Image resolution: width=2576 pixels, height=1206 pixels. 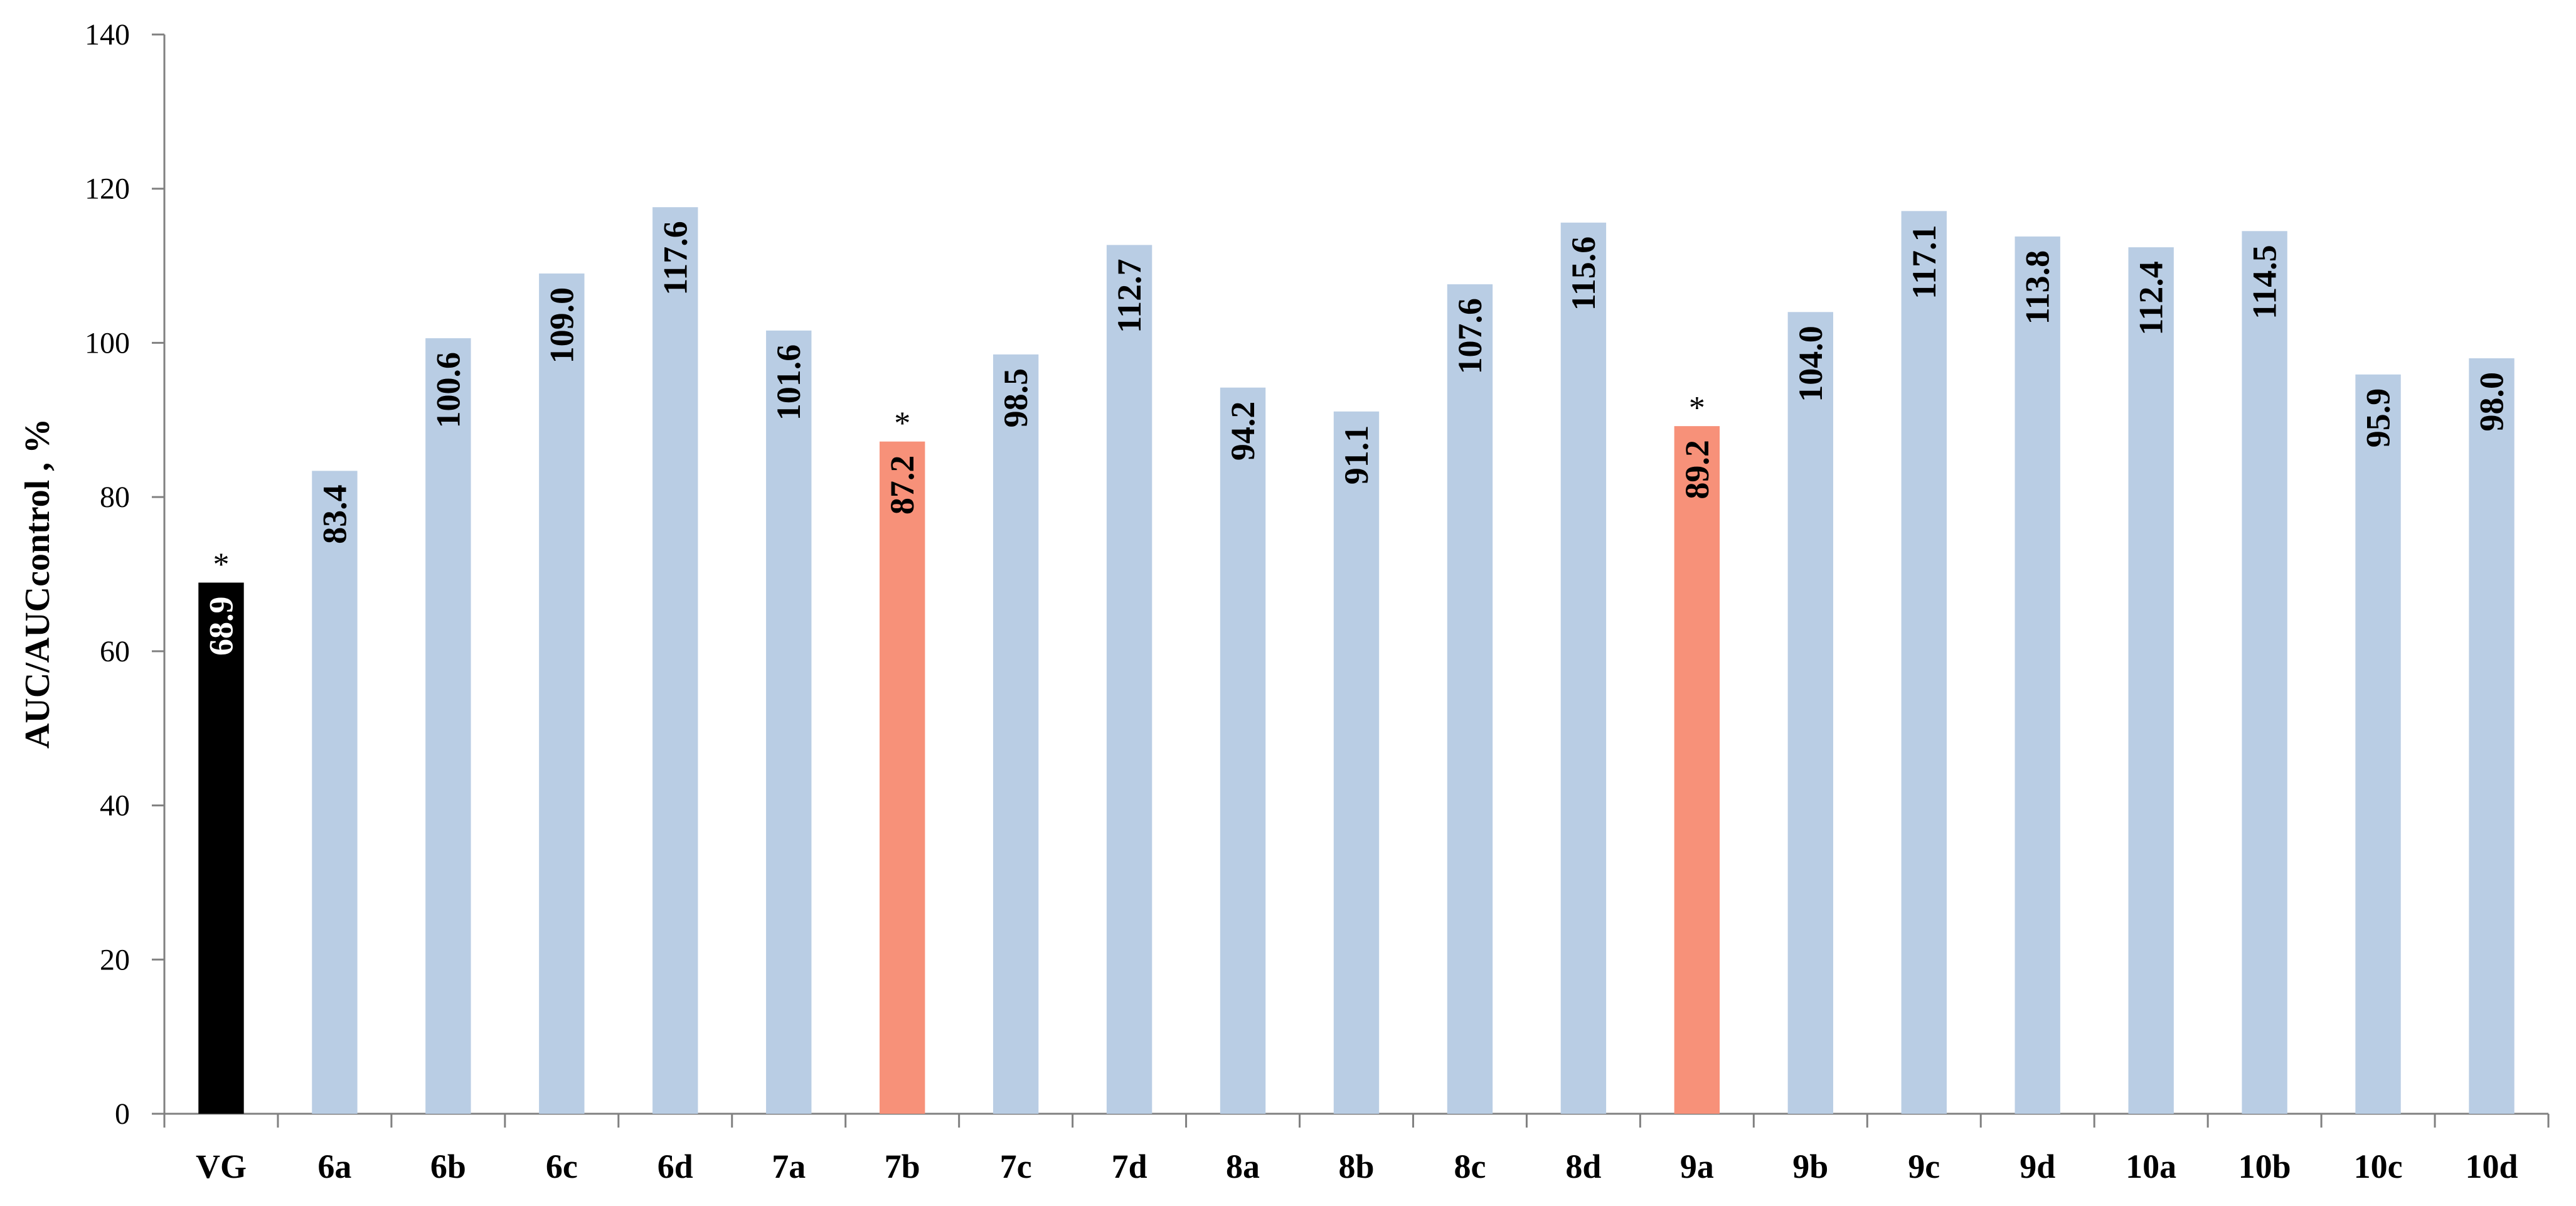 What do you see at coordinates (115, 806) in the screenshot?
I see `y-tick-label: 40` at bounding box center [115, 806].